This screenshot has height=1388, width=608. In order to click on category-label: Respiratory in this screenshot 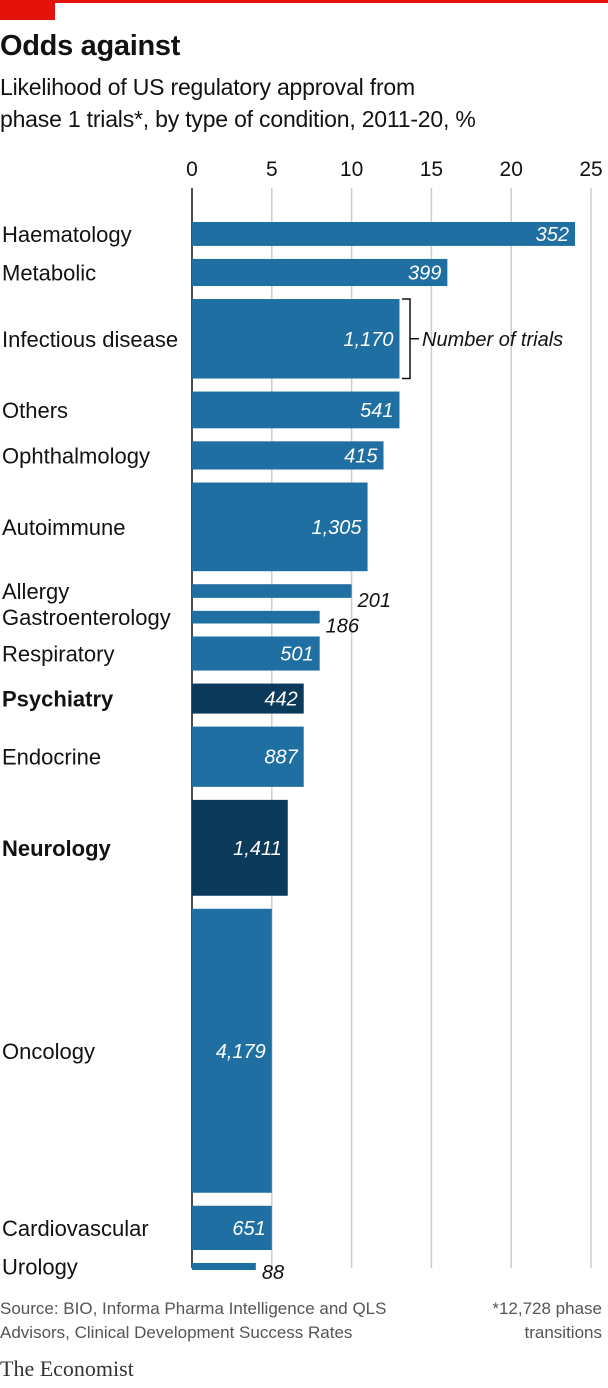, I will do `click(58, 654)`.